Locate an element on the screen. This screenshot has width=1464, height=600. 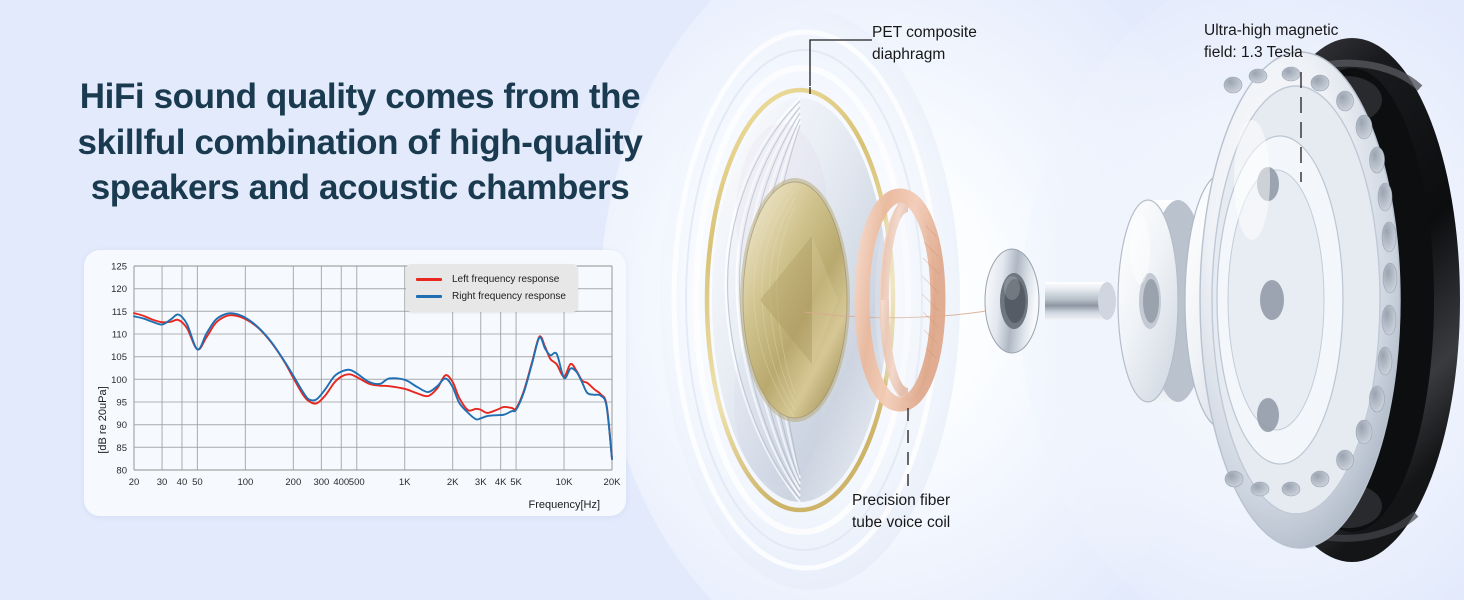
callout-magnet-line-2: field: 1.3 Tesla is located at coordinates (1253, 53).